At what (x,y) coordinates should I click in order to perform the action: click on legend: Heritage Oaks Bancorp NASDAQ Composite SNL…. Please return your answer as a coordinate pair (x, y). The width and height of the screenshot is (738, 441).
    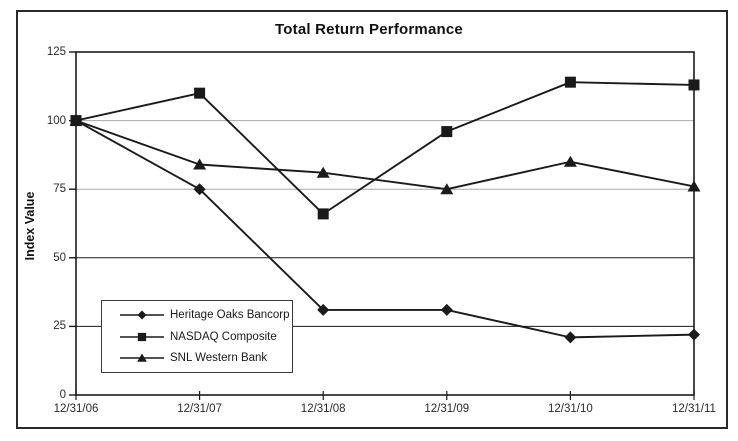
    Looking at the image, I should click on (197, 336).